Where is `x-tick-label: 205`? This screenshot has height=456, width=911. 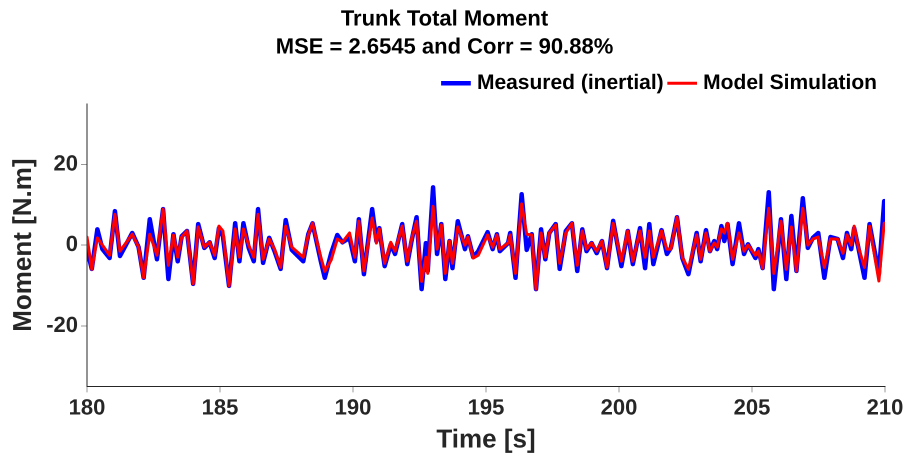
x-tick-label: 205 is located at coordinates (752, 407).